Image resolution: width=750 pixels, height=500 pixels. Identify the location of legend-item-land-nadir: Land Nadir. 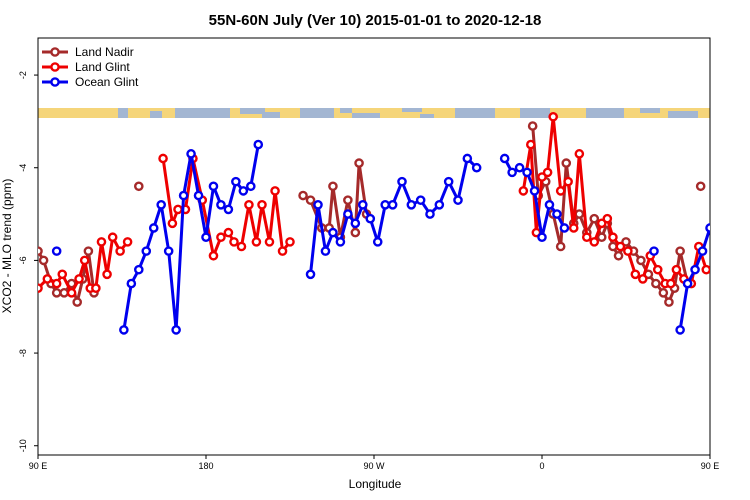
(88, 52).